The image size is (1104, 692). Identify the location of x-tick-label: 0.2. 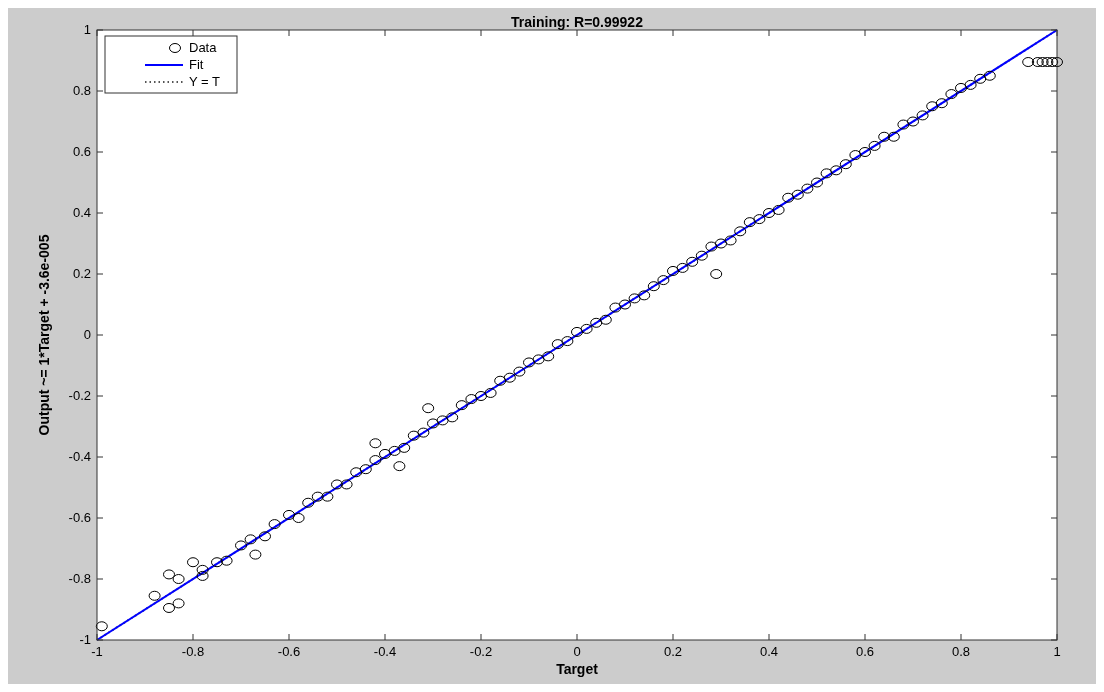
(673, 651).